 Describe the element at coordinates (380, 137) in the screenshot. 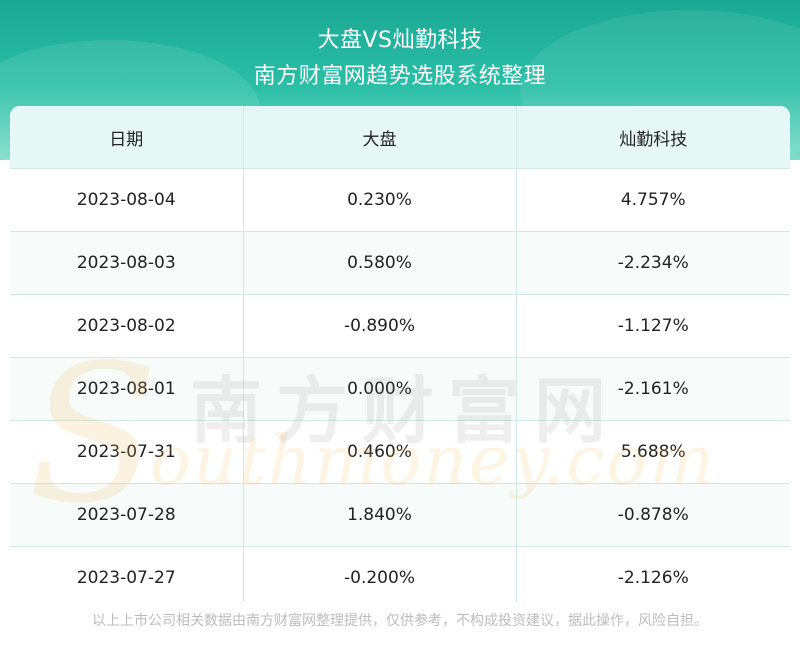

I see `column-header-market: 大盘` at that location.